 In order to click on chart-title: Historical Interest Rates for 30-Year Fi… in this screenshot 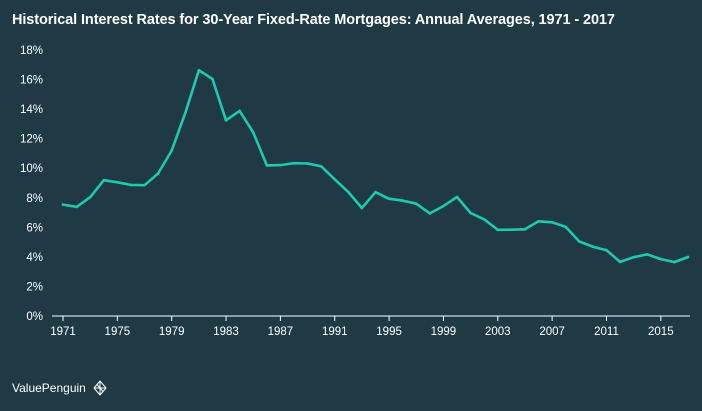, I will do `click(313, 20)`.